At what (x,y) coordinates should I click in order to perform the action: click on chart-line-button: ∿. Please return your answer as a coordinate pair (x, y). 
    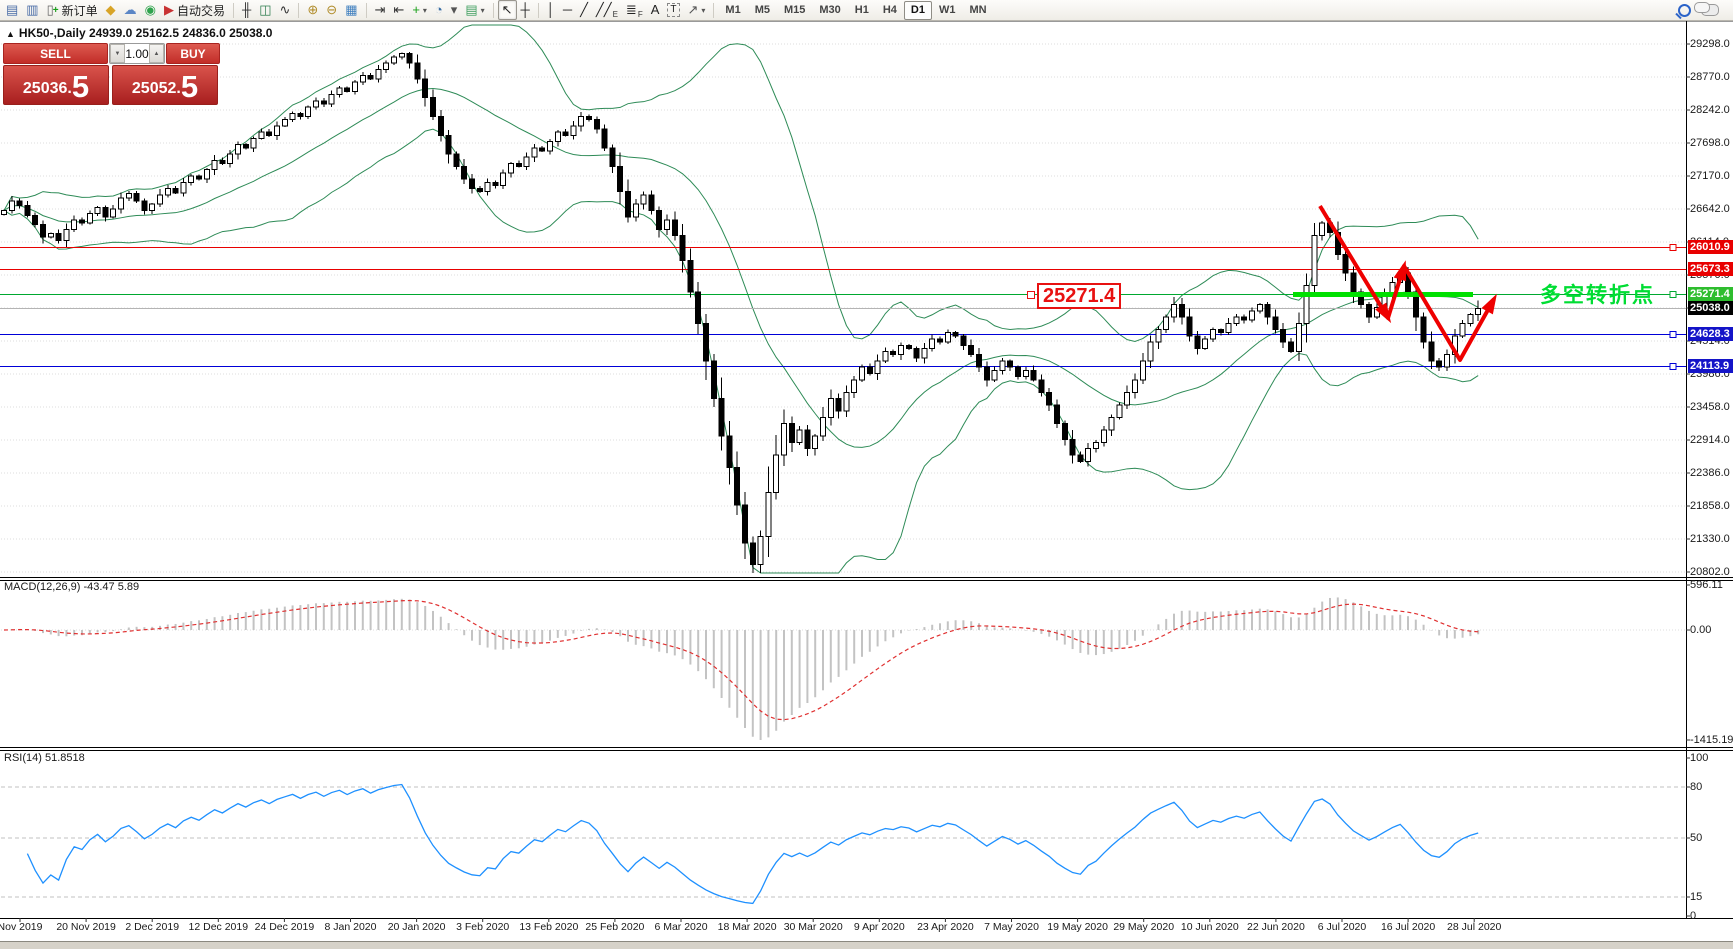
    Looking at the image, I should click on (284, 10).